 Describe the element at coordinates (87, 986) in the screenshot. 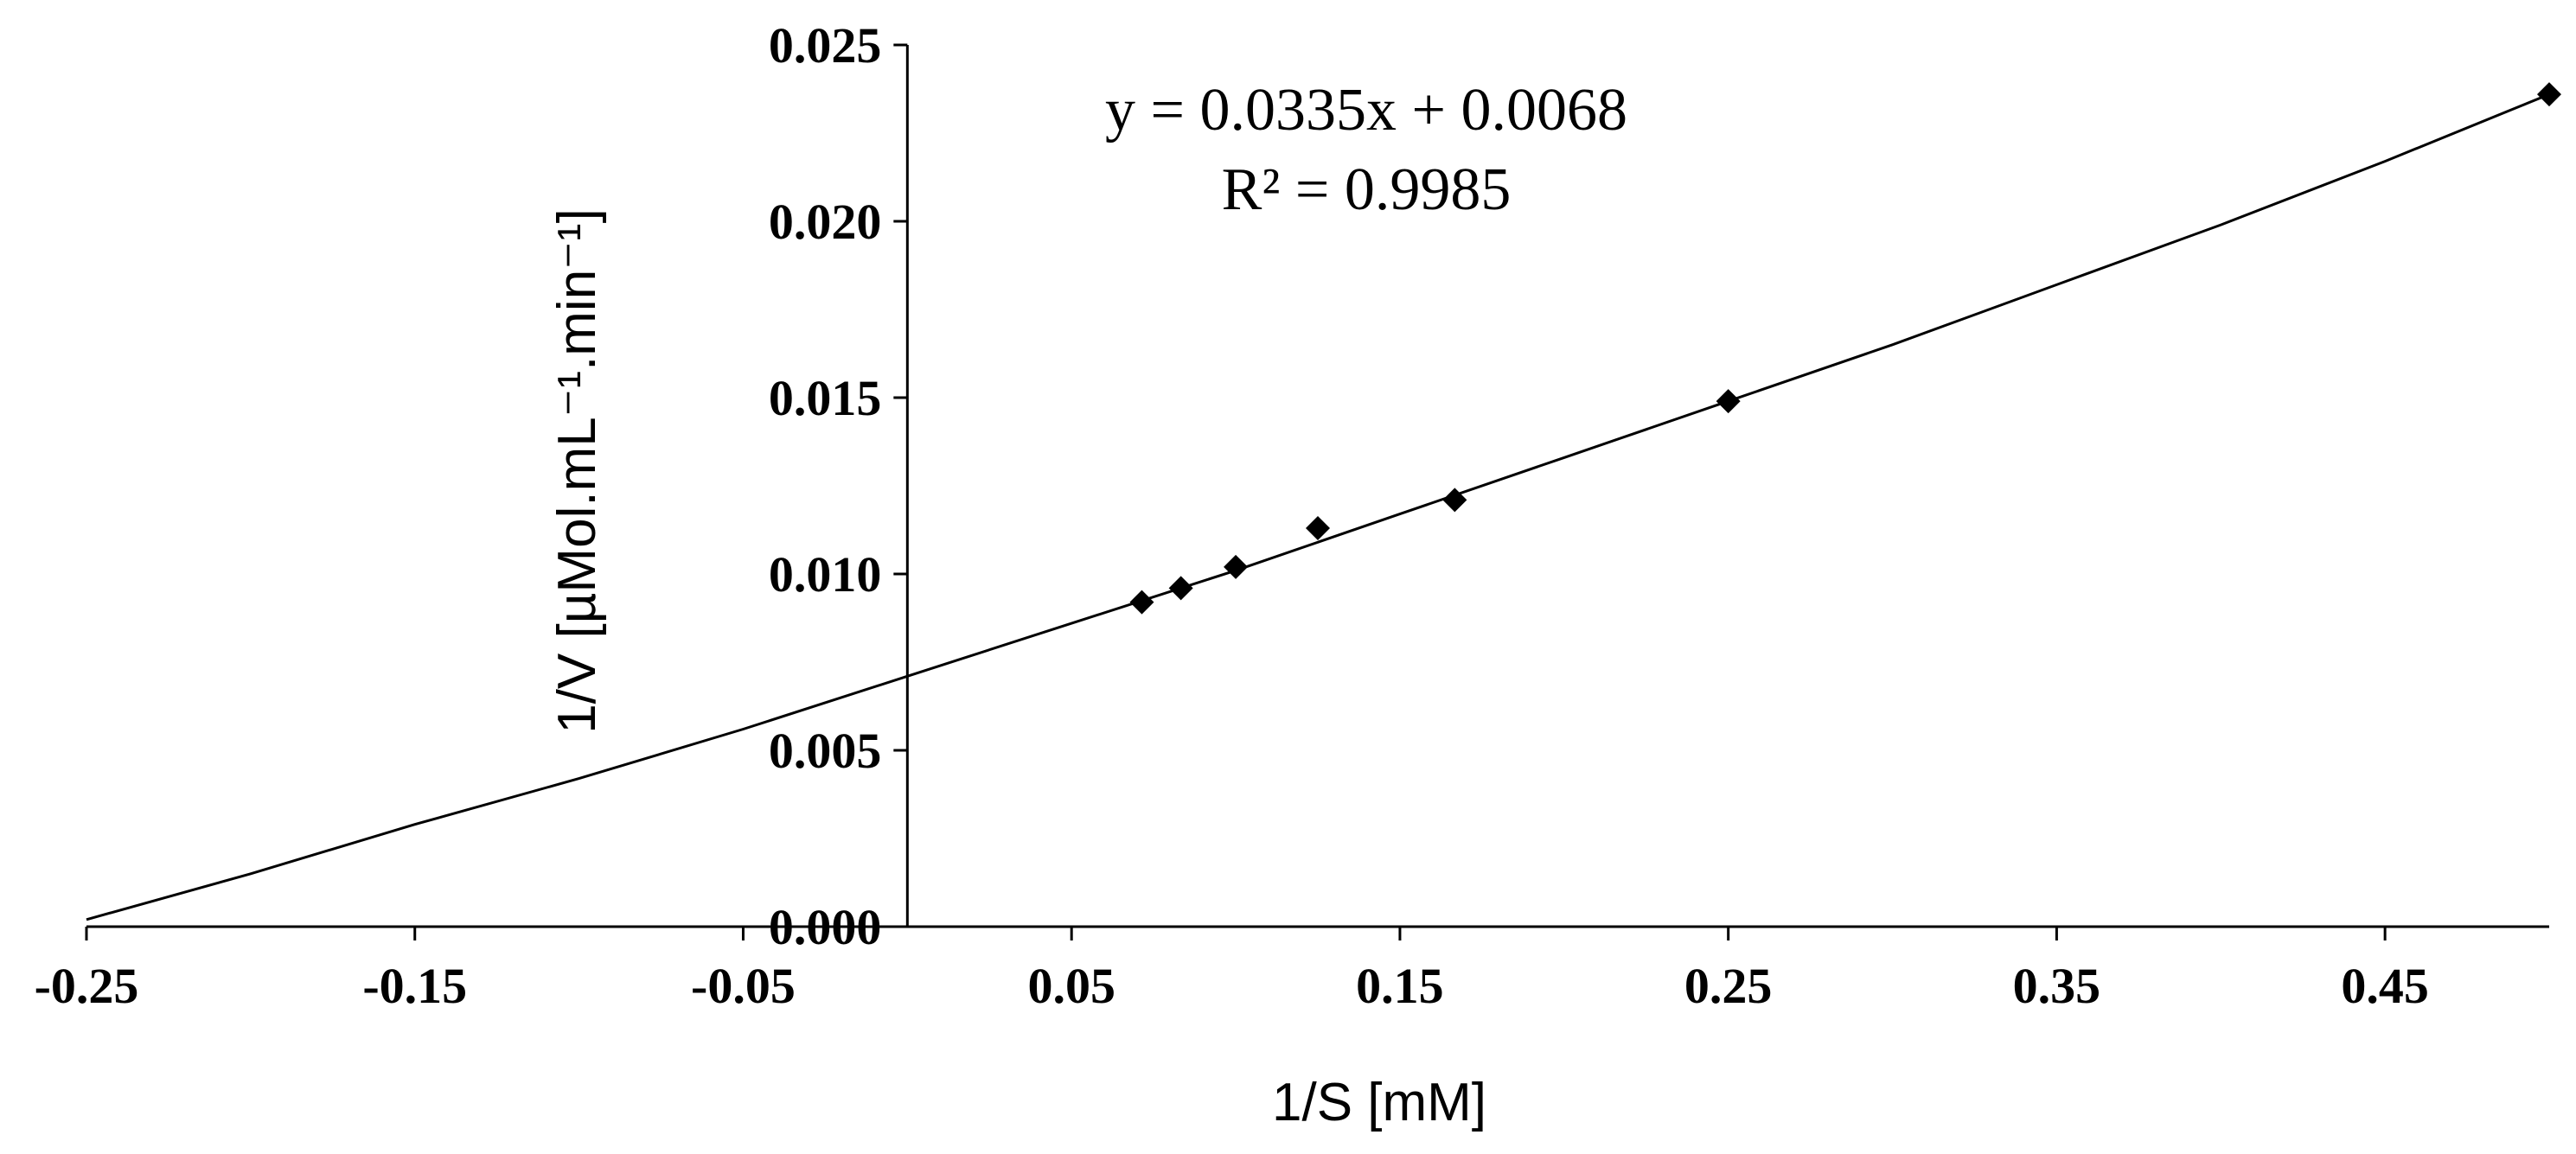

I see `x-tick-label: -0.25` at that location.